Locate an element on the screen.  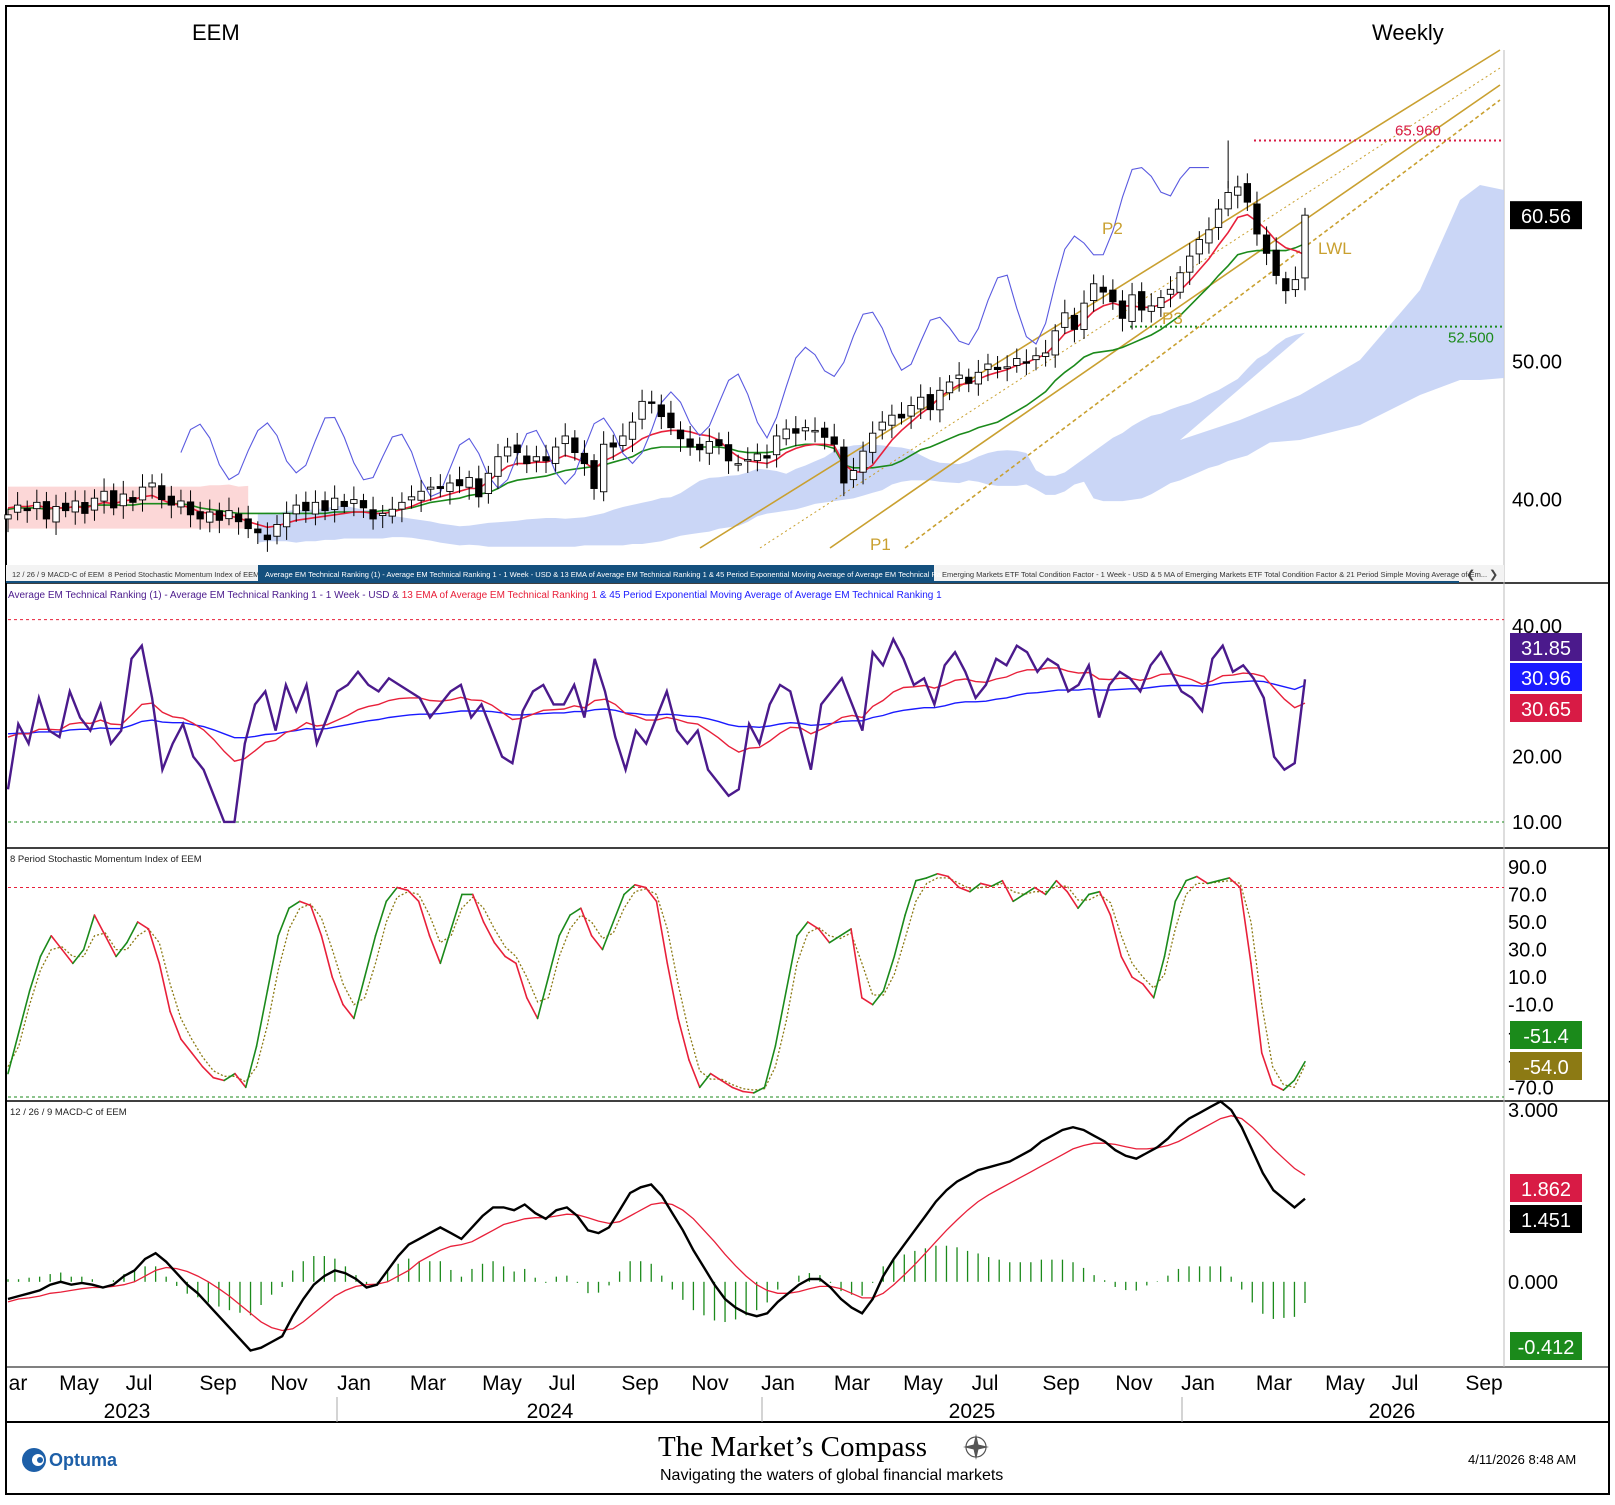
tab-next-icon: ❯ is located at coordinates (1493, 575).